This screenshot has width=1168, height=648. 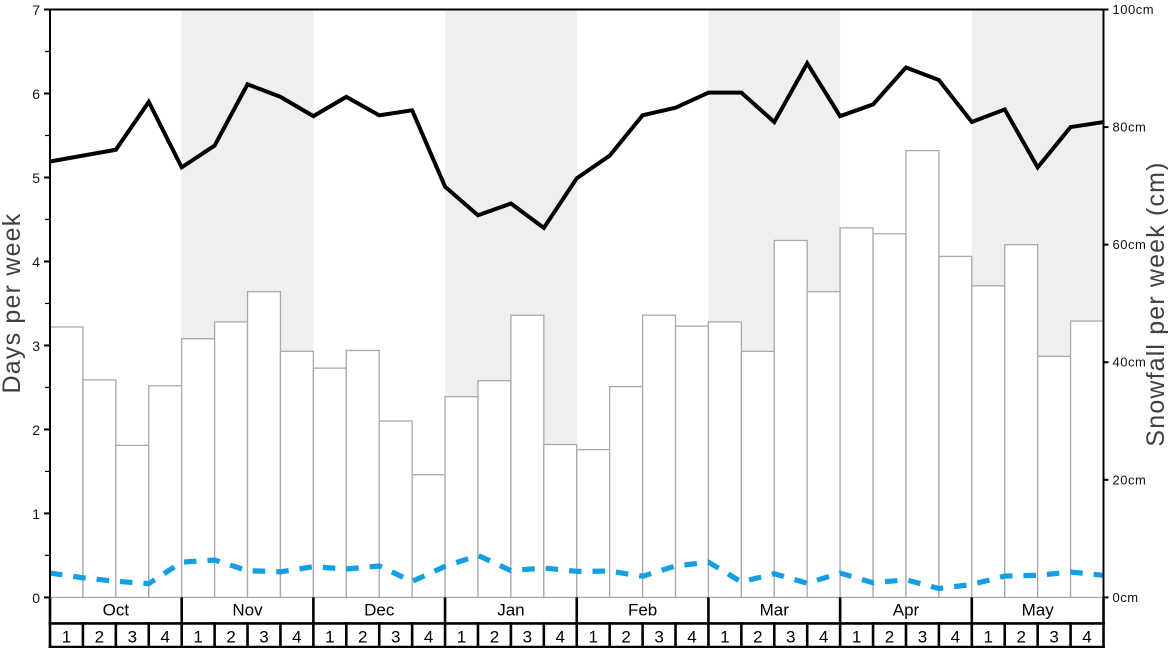 What do you see at coordinates (36, 10) in the screenshot?
I see `svg-text: 7` at bounding box center [36, 10].